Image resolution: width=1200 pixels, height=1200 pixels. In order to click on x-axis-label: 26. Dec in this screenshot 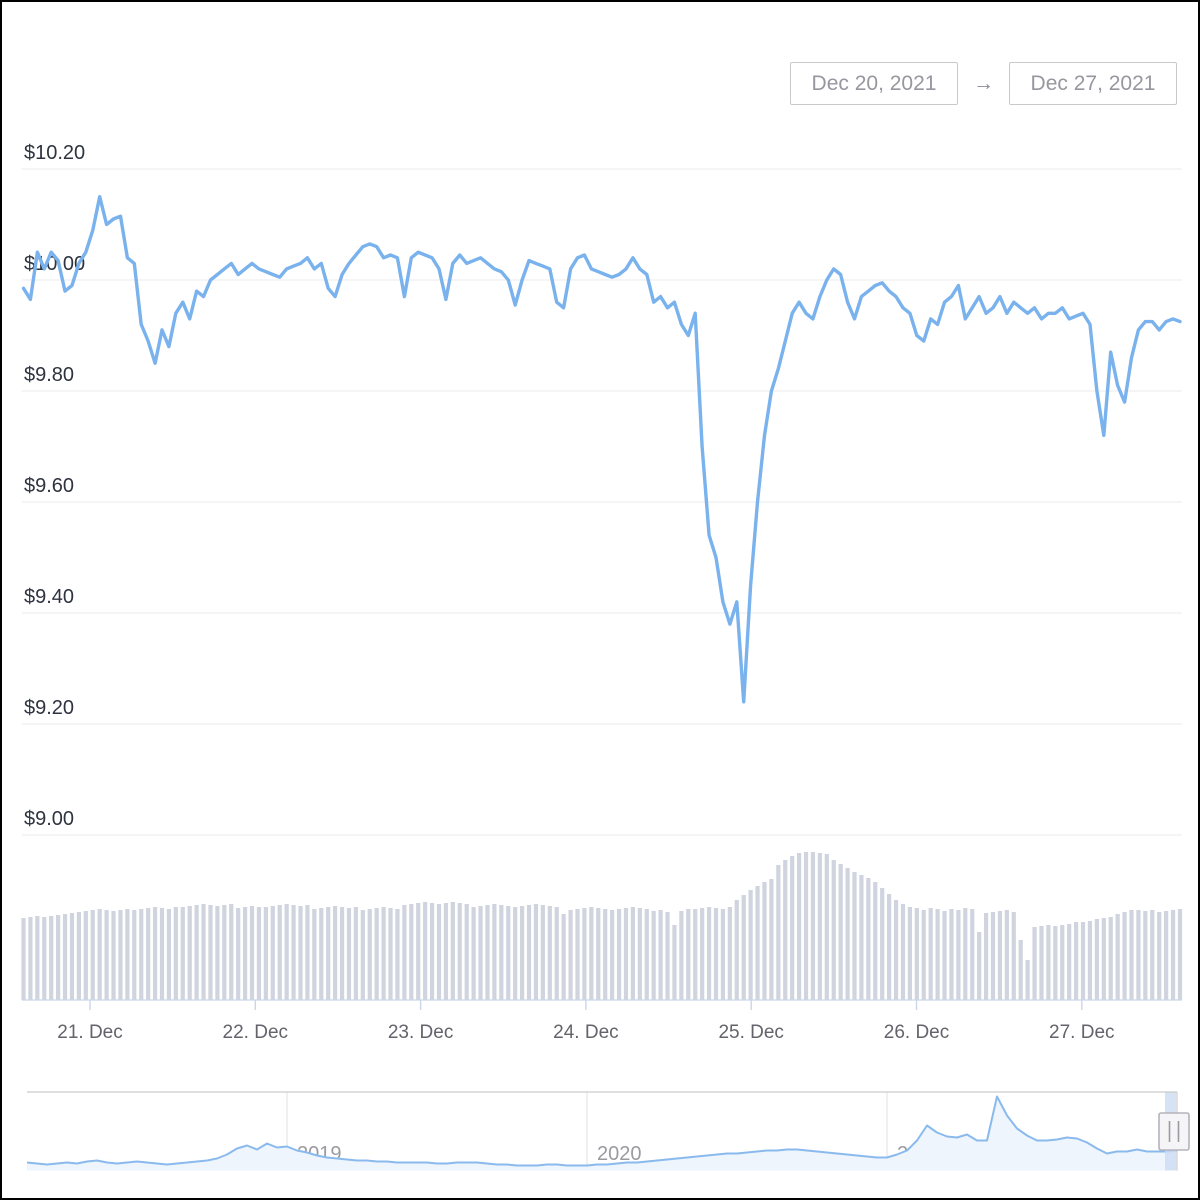, I will do `click(916, 1032)`.